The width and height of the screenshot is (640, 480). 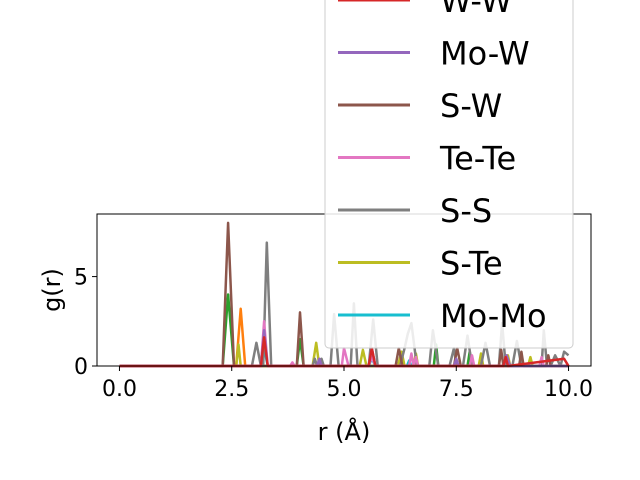 I want to click on legend-label: Mo-Mo, so click(x=493, y=316).